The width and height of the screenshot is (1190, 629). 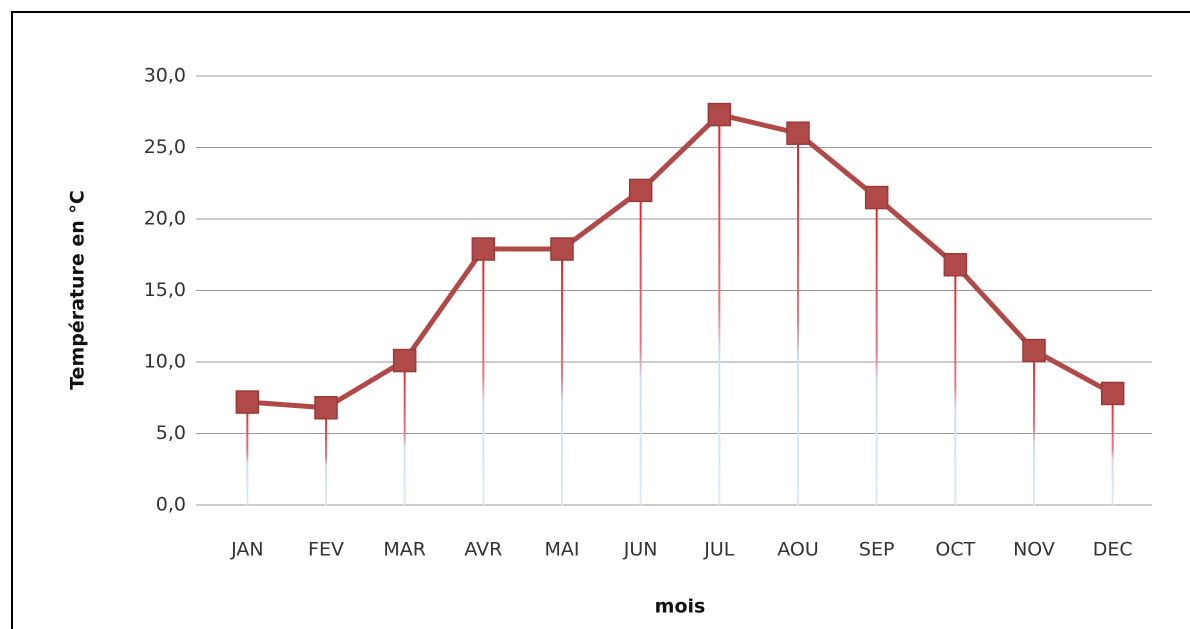 What do you see at coordinates (165, 290) in the screenshot?
I see `y-tick-label: 15,0` at bounding box center [165, 290].